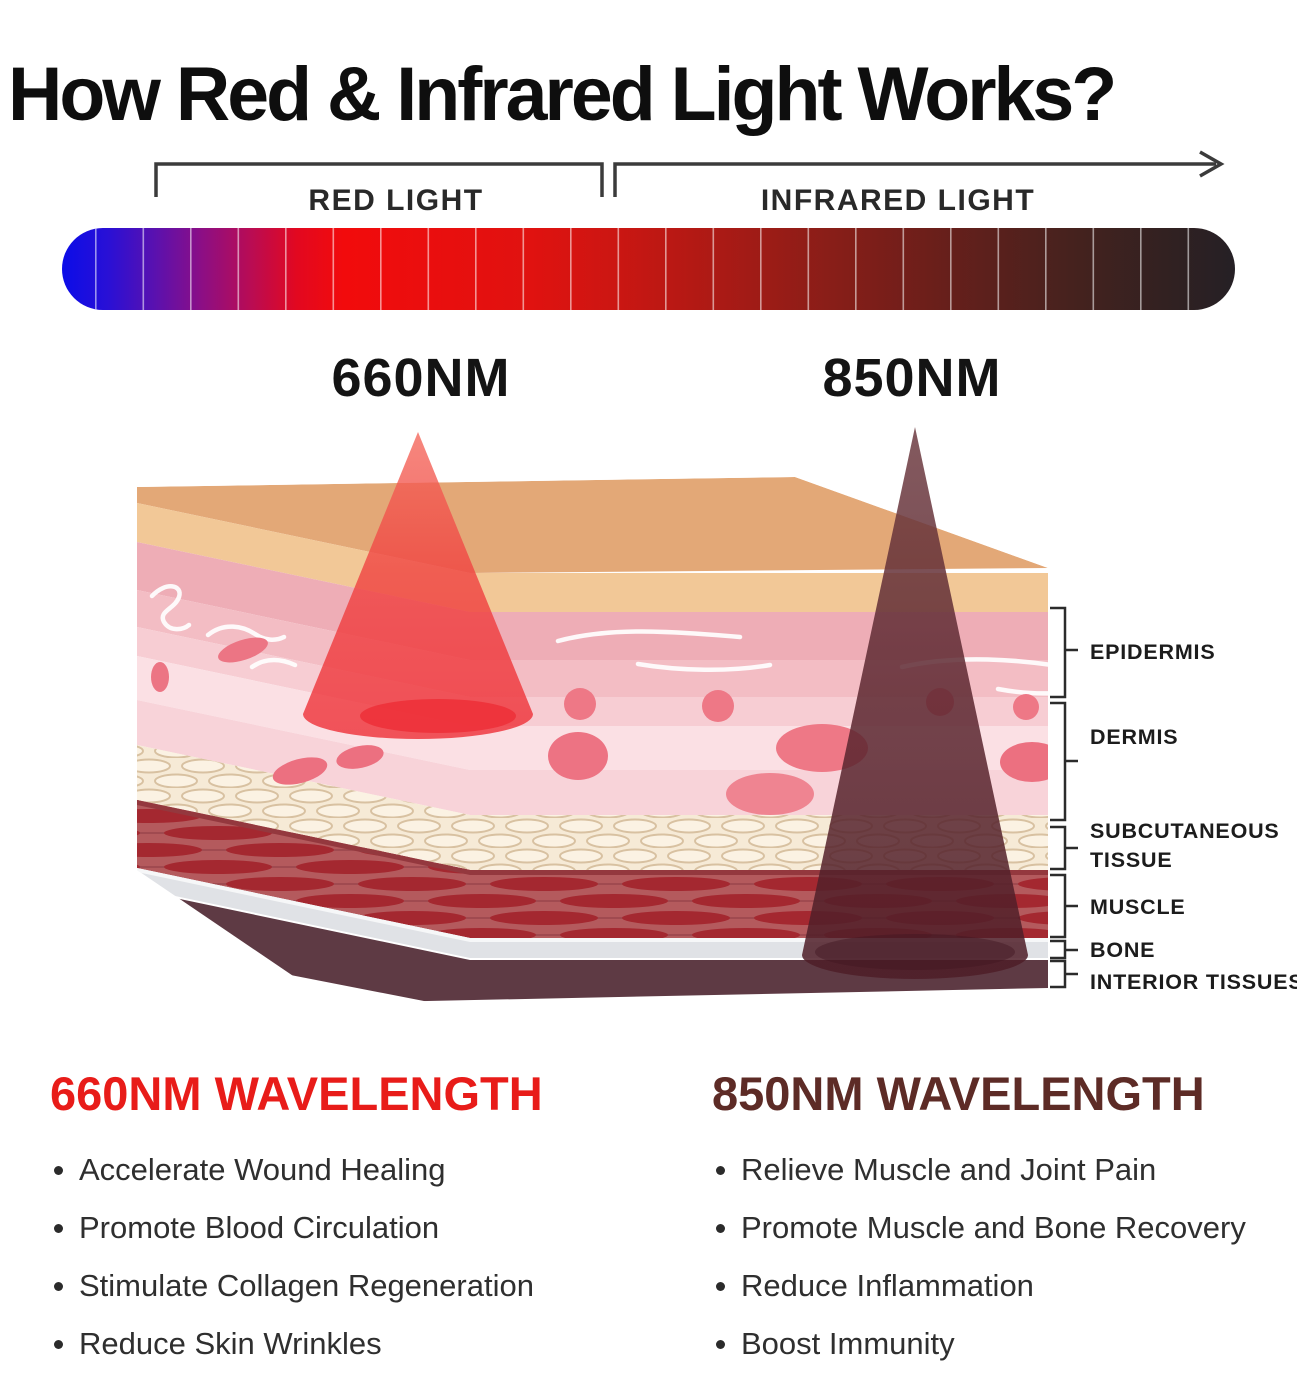  I want to click on spectrum-range-brackets, so click(689, 173).